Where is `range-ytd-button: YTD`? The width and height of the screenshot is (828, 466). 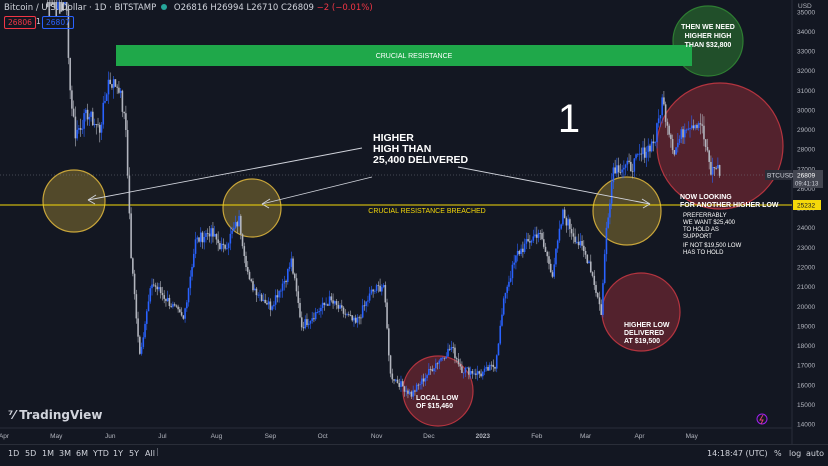 range-ytd-button: YTD is located at coordinates (101, 453).